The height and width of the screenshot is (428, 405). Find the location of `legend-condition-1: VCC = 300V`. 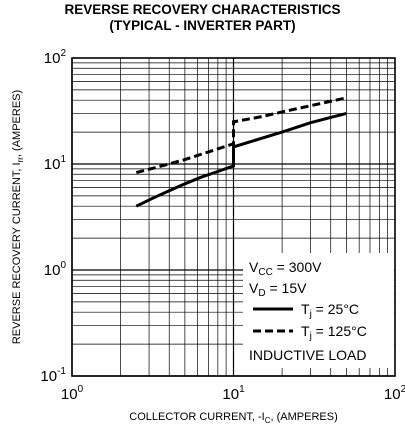

legend-condition-1: VCC = 300V is located at coordinates (285, 268).